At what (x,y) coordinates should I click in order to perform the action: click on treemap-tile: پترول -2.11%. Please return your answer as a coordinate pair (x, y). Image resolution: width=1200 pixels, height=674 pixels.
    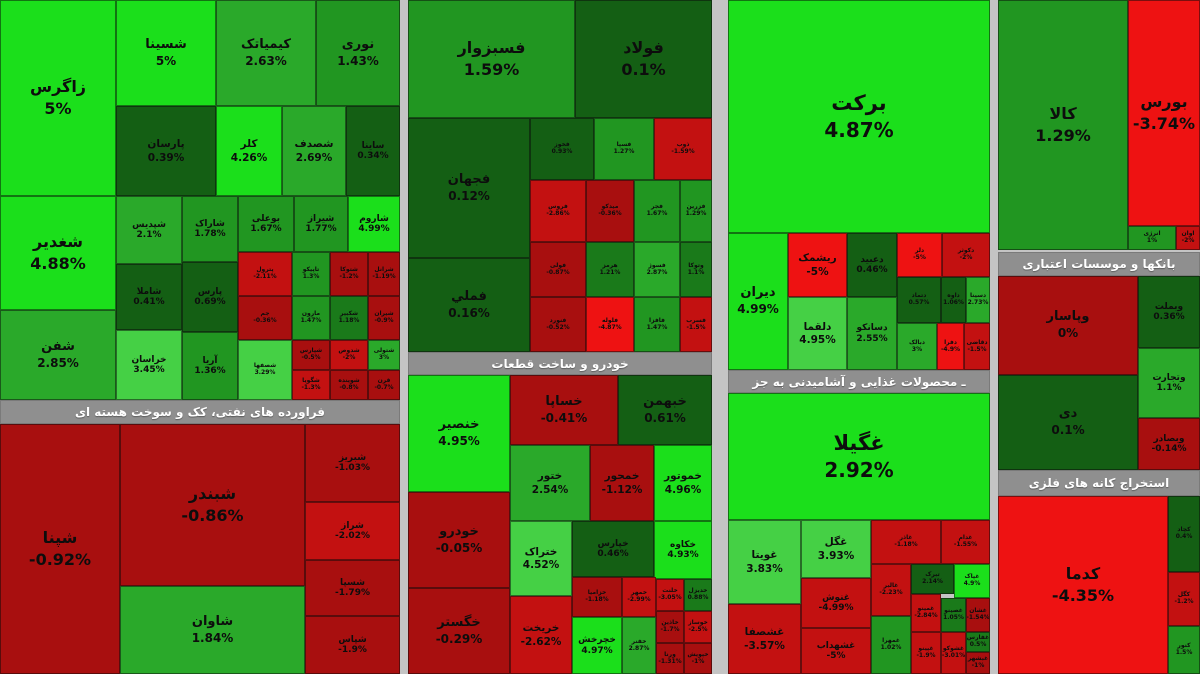
    Looking at the image, I should click on (265, 274).